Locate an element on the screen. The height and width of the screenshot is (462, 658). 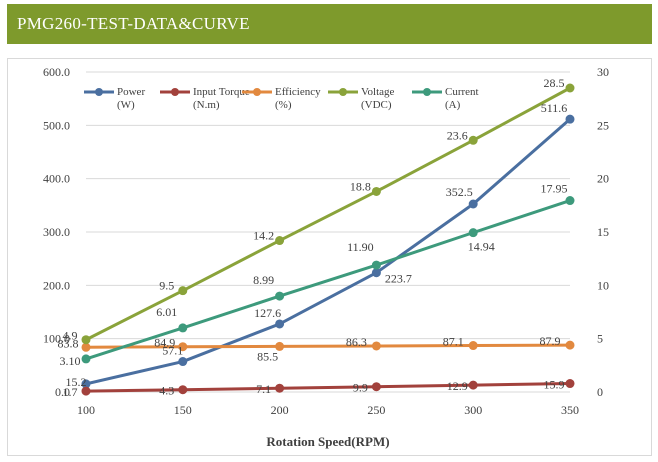
data-label: 84.9 is located at coordinates (164, 343).